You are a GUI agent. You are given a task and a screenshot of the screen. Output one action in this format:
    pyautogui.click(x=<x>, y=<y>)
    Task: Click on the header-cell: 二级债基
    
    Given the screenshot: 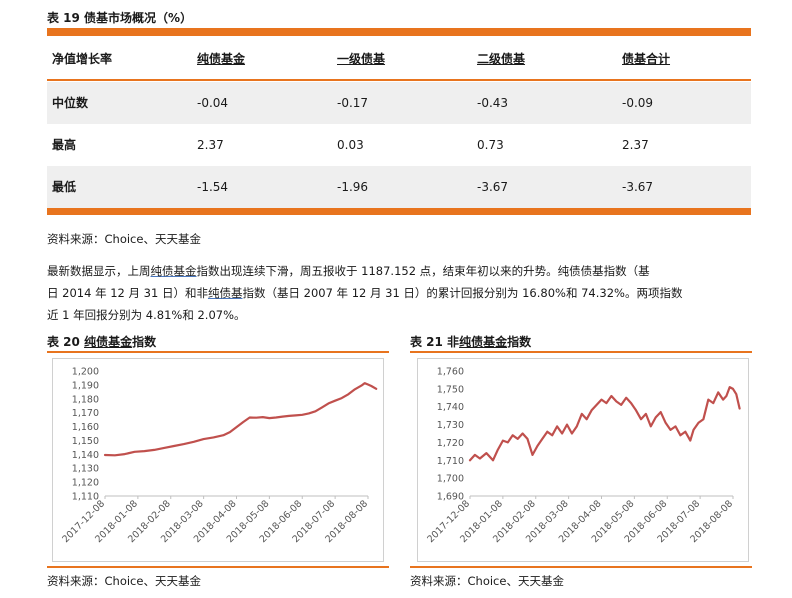 What is the action you would take?
    pyautogui.click(x=501, y=59)
    